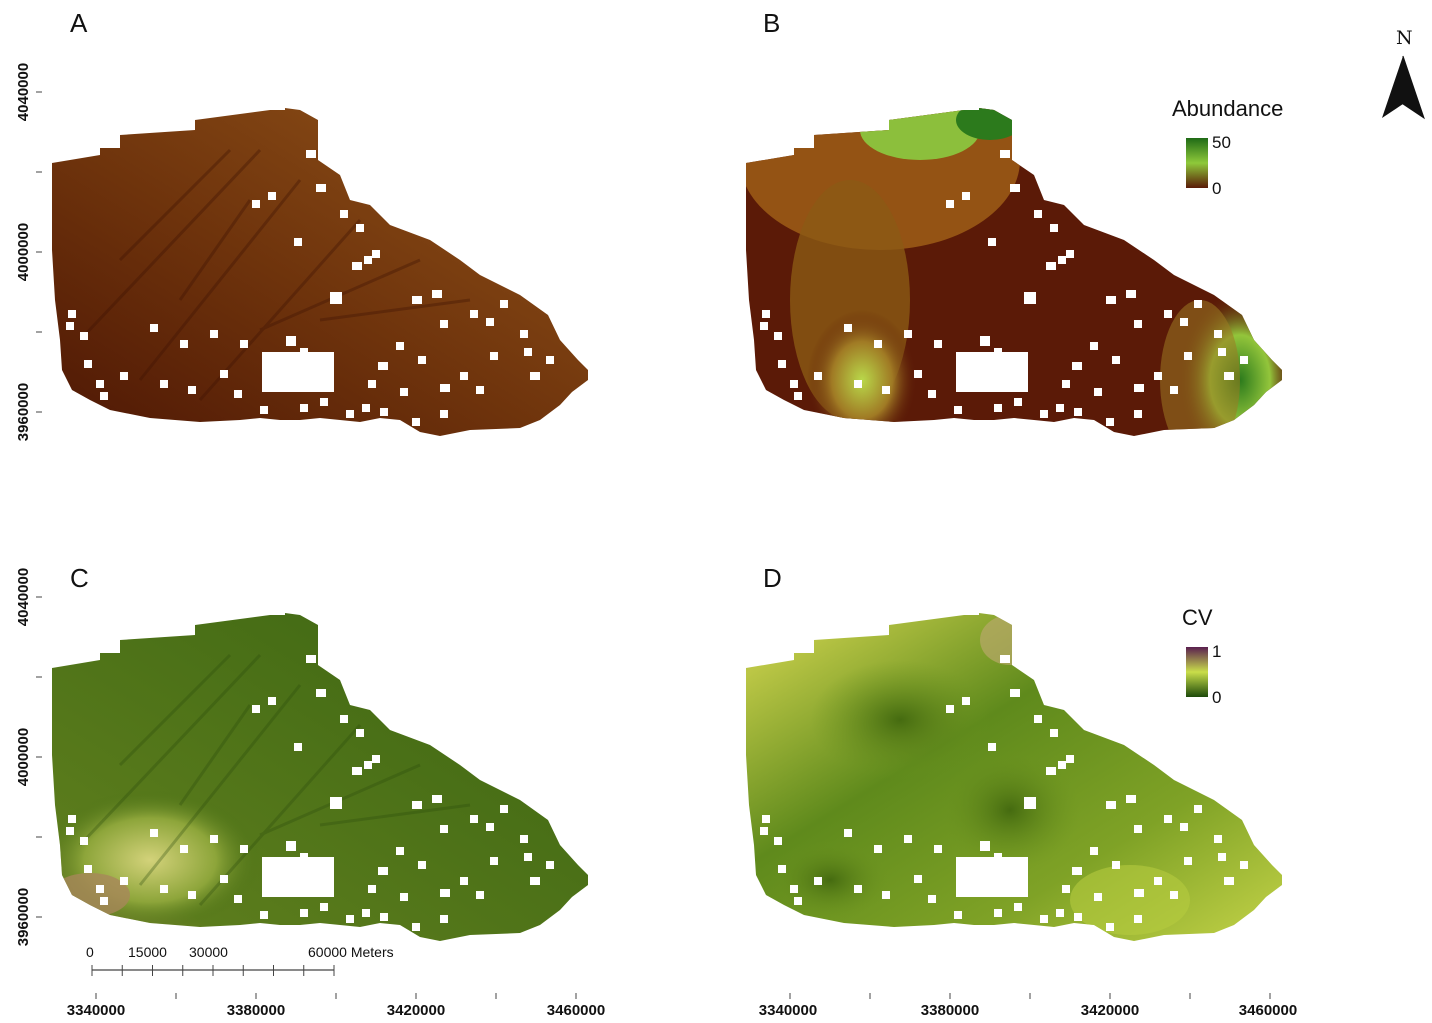  I want to click on scale-label-15000: 15000, so click(147, 952).